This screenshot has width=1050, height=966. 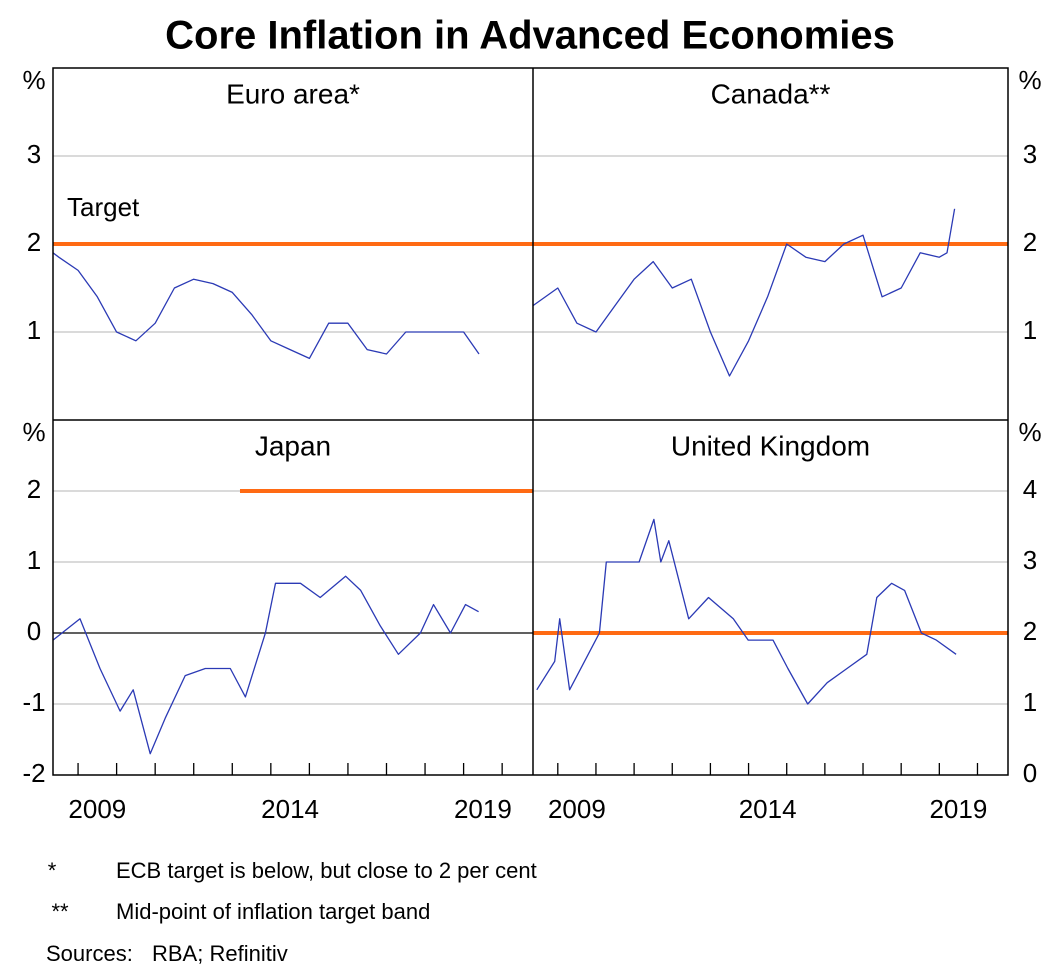 I want to click on sources-text: RBA; Refinitiv, so click(x=220, y=953).